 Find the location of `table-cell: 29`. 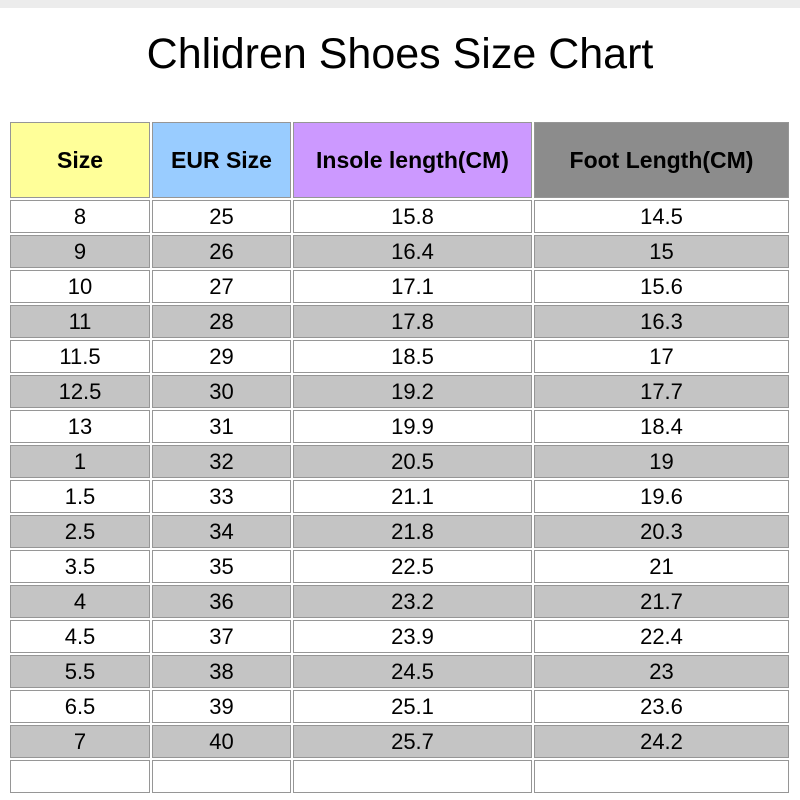

table-cell: 29 is located at coordinates (221, 356).